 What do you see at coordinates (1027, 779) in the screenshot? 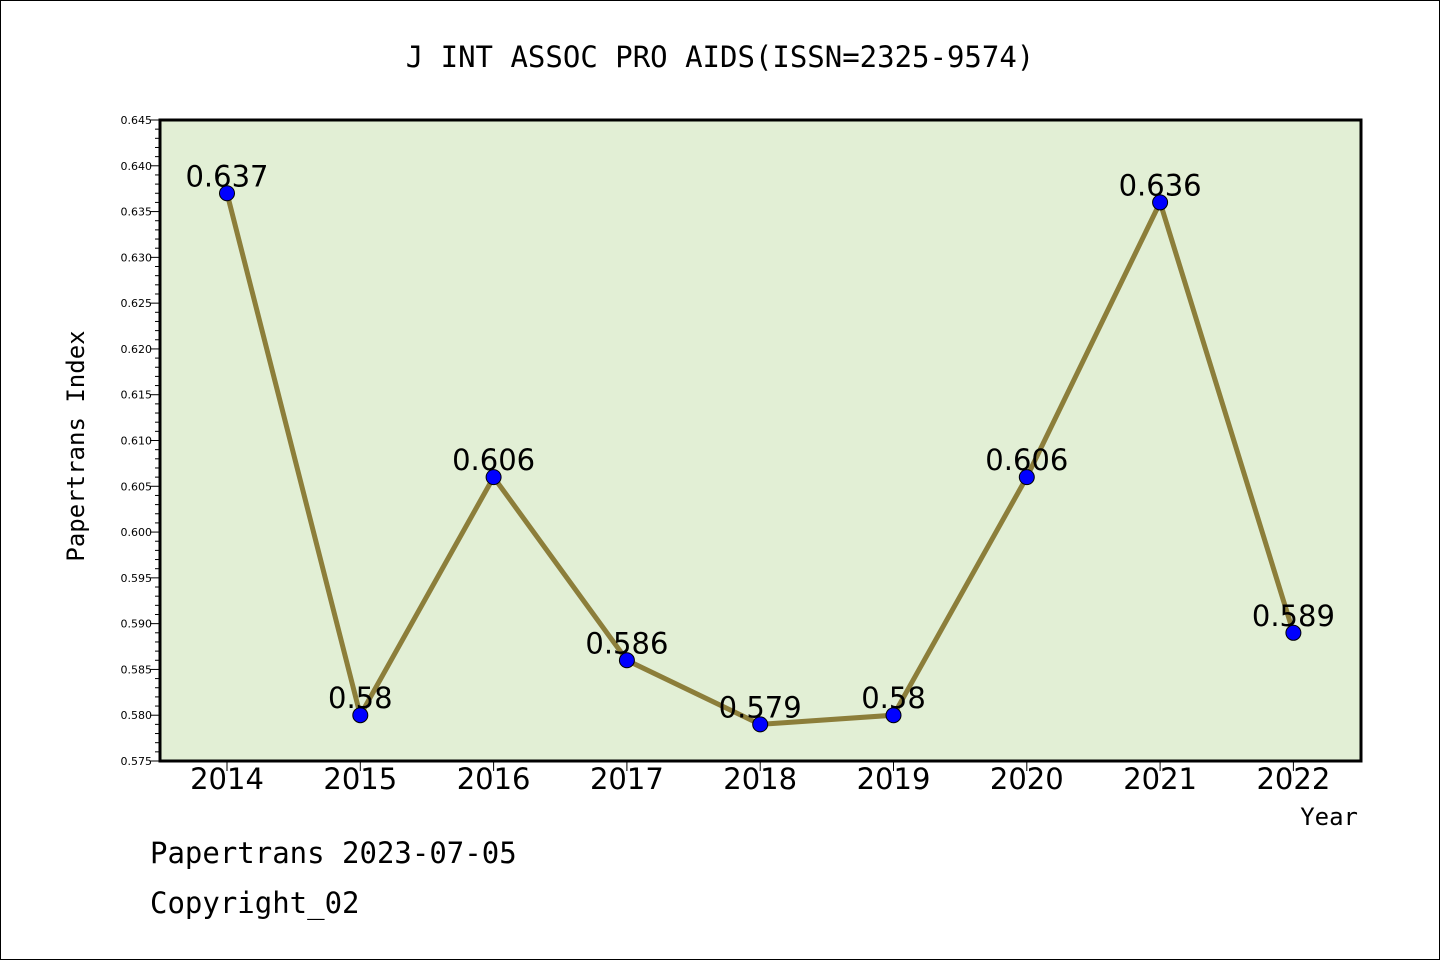
I see `x-tick-label: 2020` at bounding box center [1027, 779].